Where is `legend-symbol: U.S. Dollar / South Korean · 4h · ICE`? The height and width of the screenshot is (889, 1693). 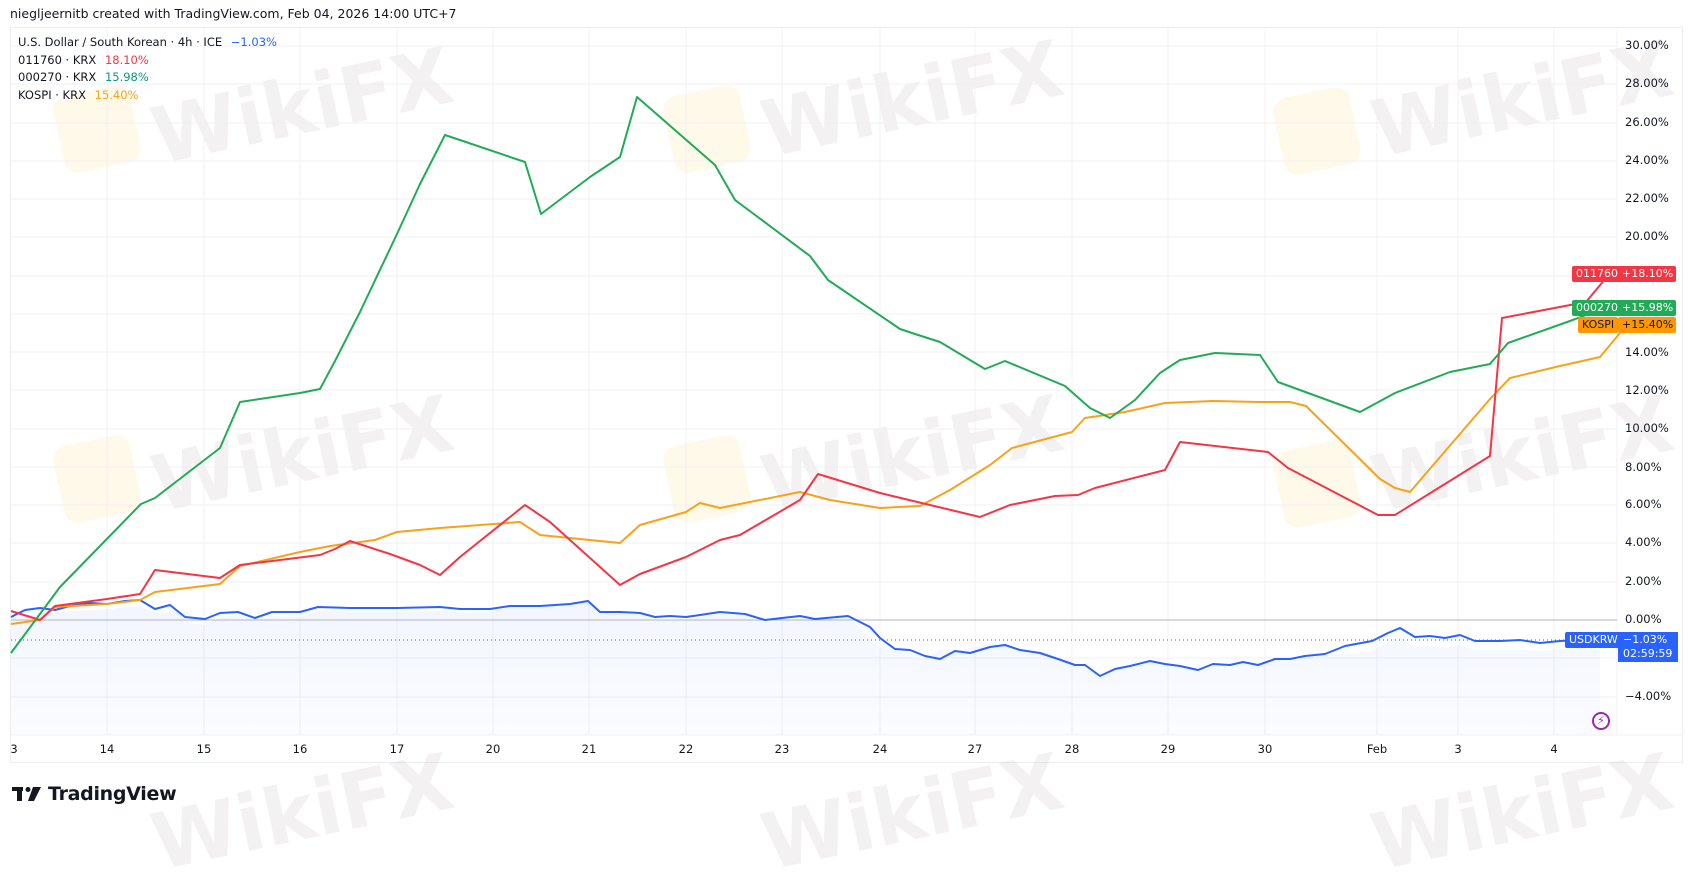
legend-symbol: U.S. Dollar / South Korean · 4h · ICE is located at coordinates (120, 42).